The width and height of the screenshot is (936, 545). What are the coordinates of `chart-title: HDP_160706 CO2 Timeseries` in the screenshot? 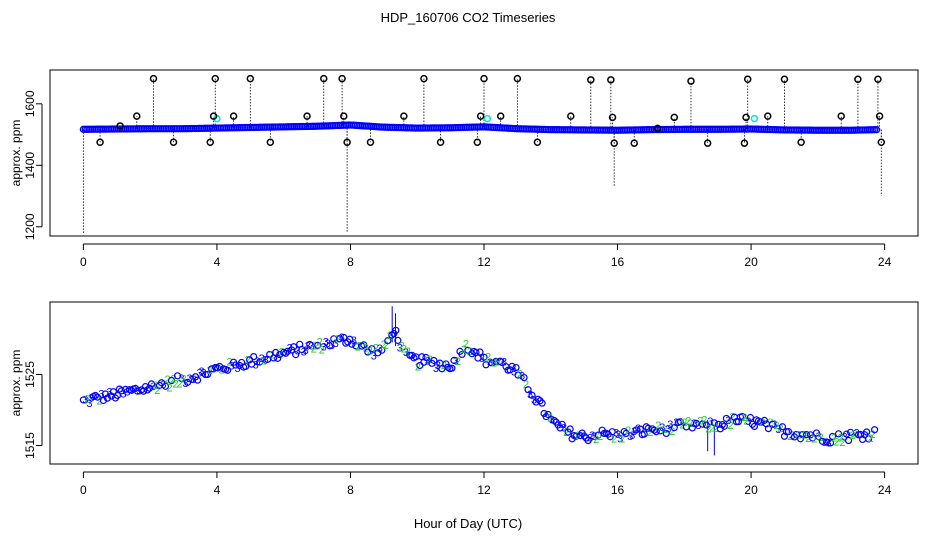 It's located at (468, 17).